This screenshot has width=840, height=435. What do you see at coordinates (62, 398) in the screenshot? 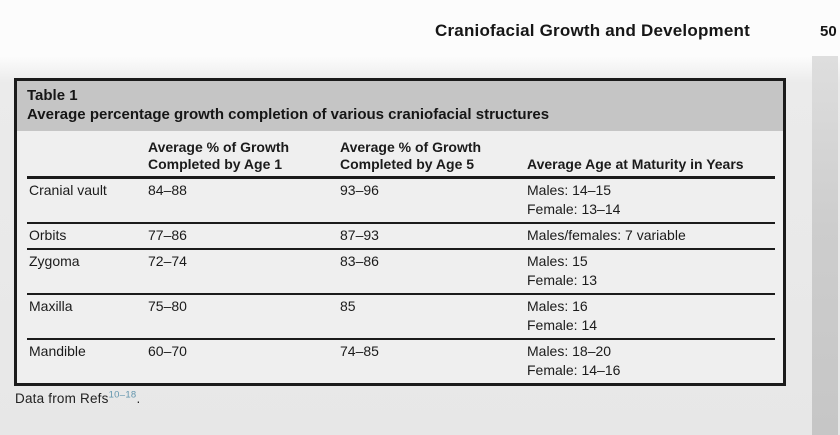
I see `footnote-text: Data from Refs` at bounding box center [62, 398].